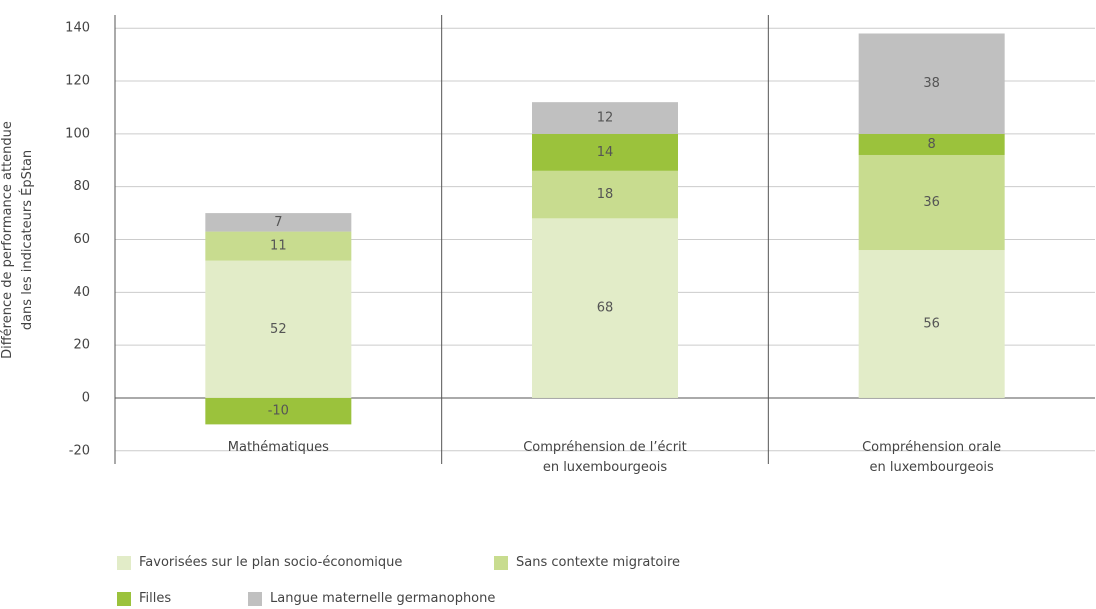 The height and width of the screenshot is (609, 1096). What do you see at coordinates (598, 562) in the screenshot?
I see `legend-label: Sans contexte migratoire` at bounding box center [598, 562].